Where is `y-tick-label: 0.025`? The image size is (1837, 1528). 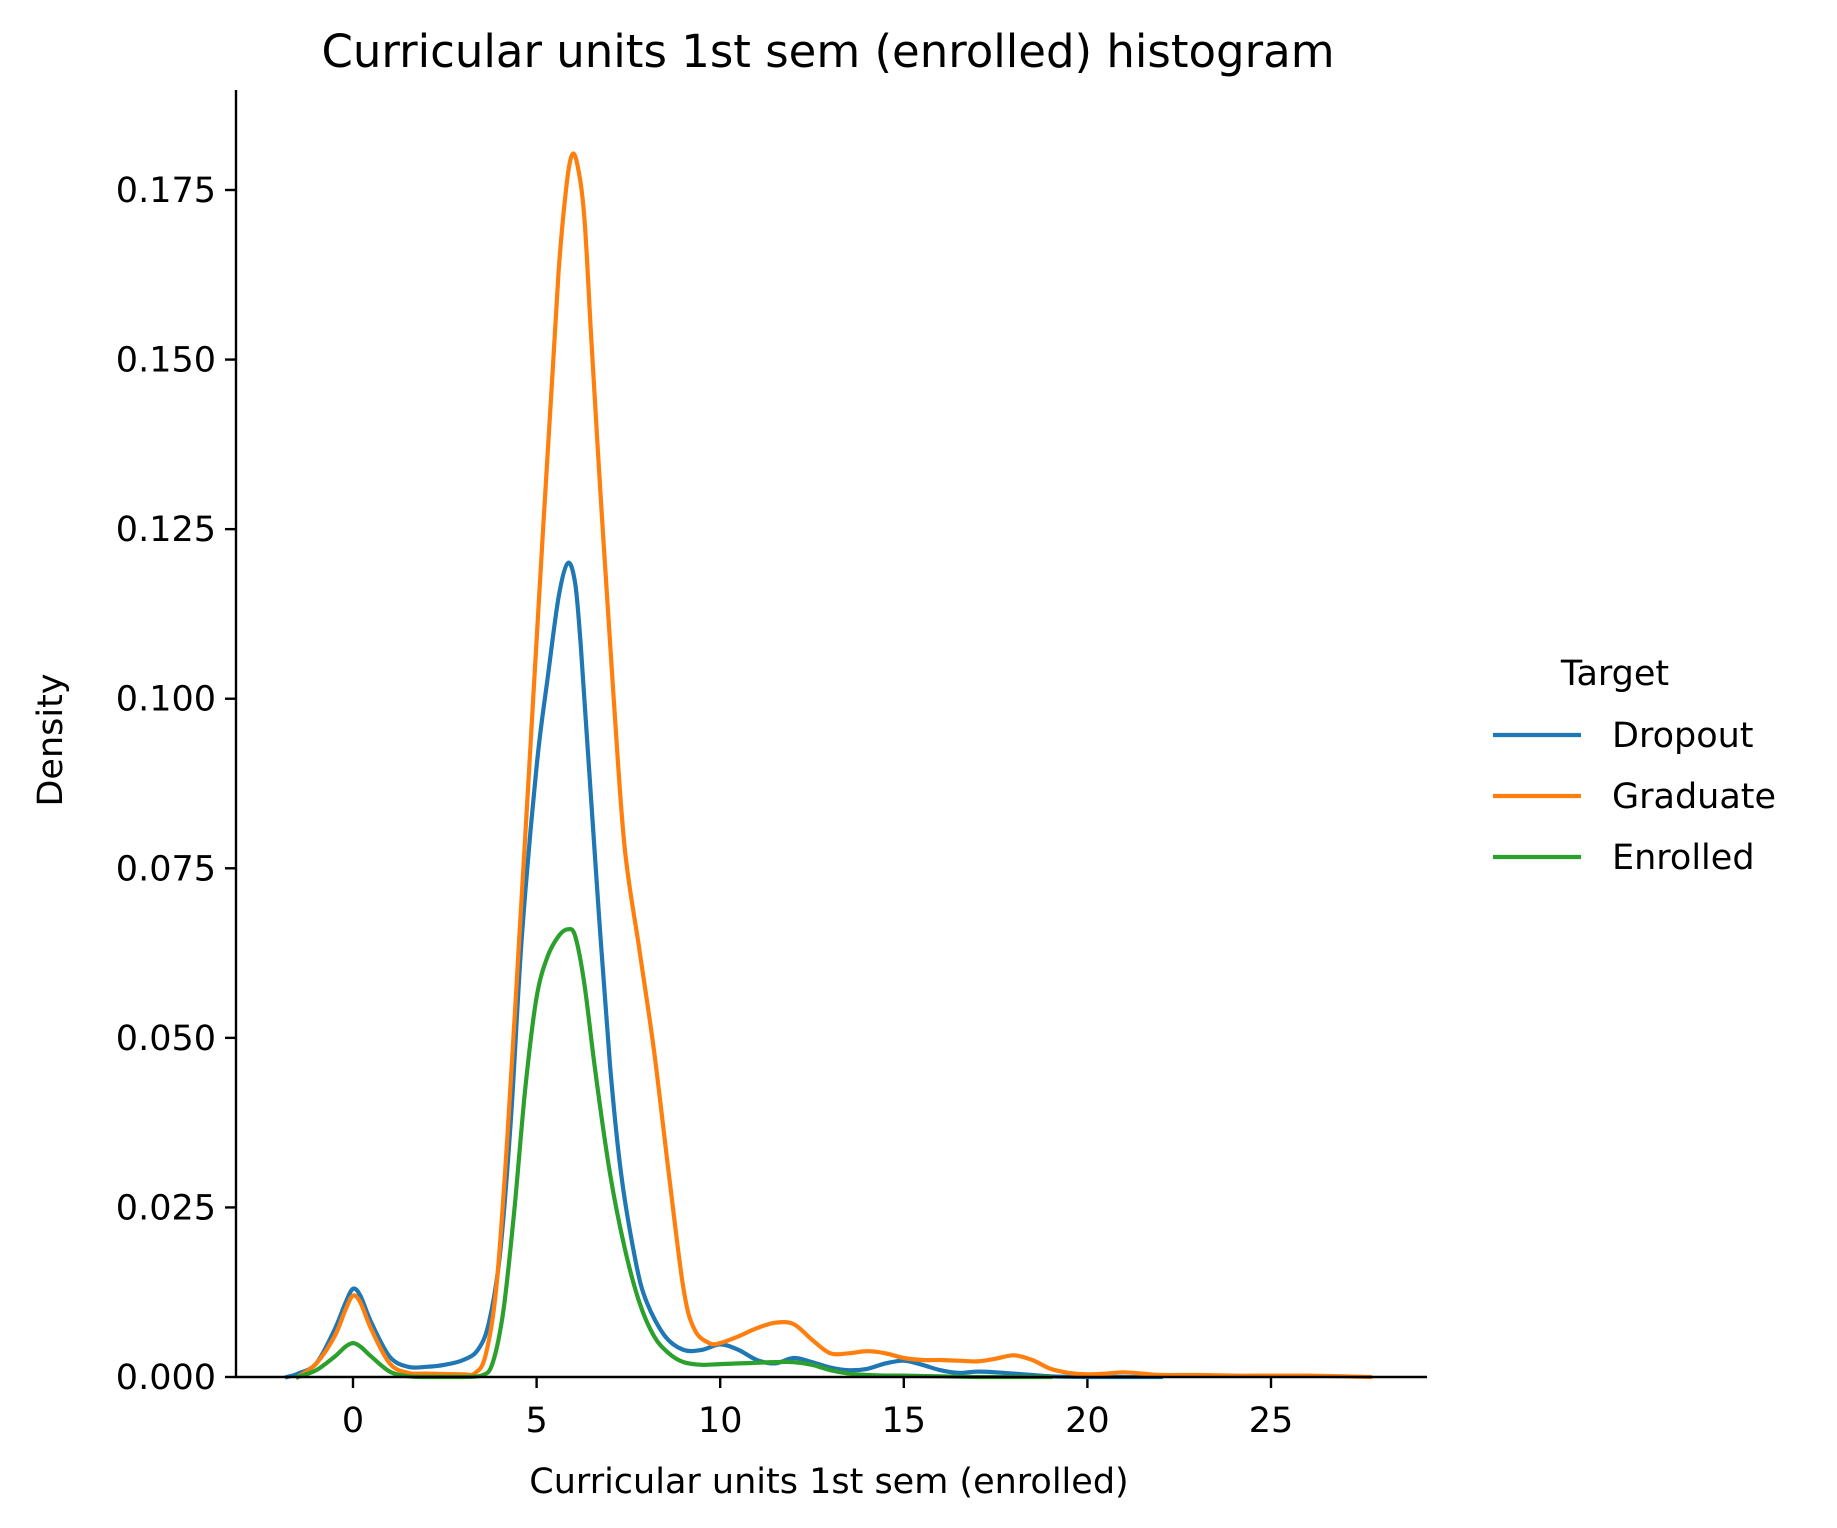 y-tick-label: 0.025 is located at coordinates (166, 1208).